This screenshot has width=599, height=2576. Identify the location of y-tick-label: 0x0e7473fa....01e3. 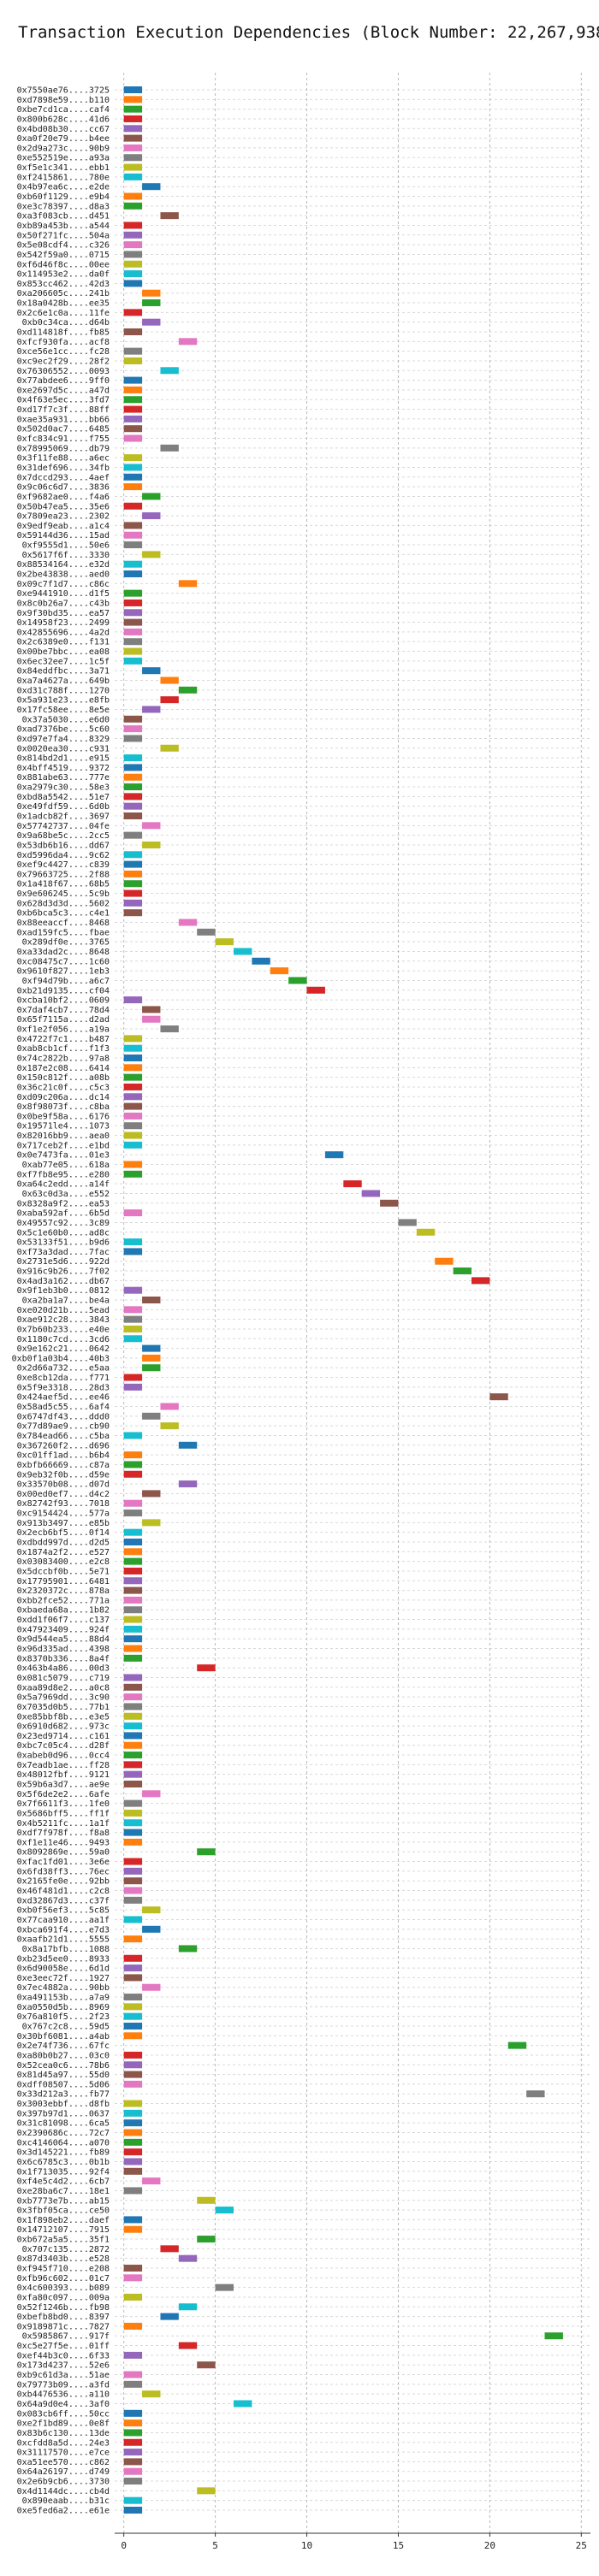
(64, 1156).